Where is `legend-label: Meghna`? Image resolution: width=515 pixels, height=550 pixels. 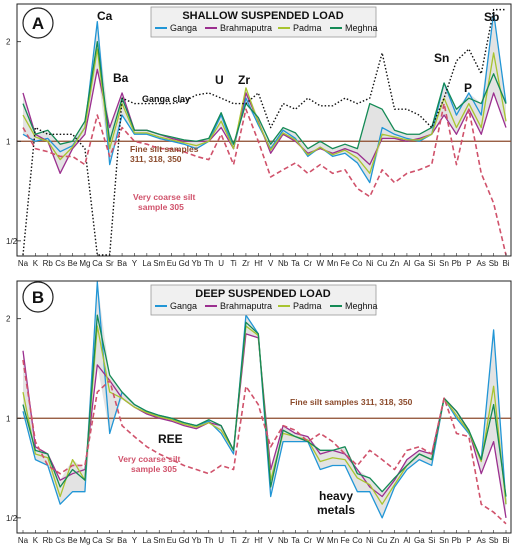
legend-label: Meghna is located at coordinates (361, 28).